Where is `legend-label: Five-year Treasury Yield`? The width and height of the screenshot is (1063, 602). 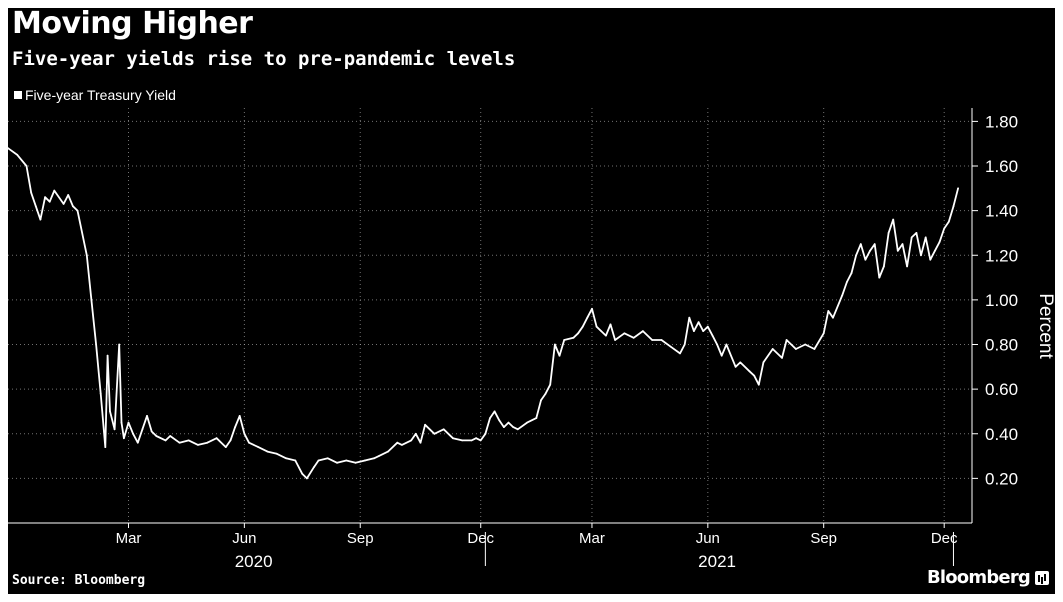 legend-label: Five-year Treasury Yield is located at coordinates (100, 95).